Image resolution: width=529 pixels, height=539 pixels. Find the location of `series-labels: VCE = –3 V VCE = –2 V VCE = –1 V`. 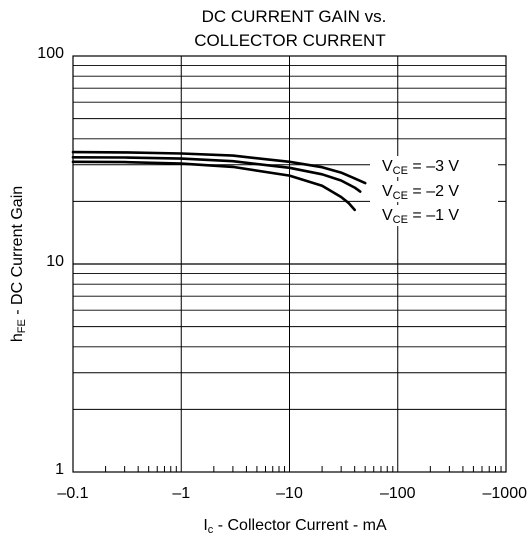

series-labels: VCE = –3 V VCE = –2 V VCE = –1 V is located at coordinates (434, 191).